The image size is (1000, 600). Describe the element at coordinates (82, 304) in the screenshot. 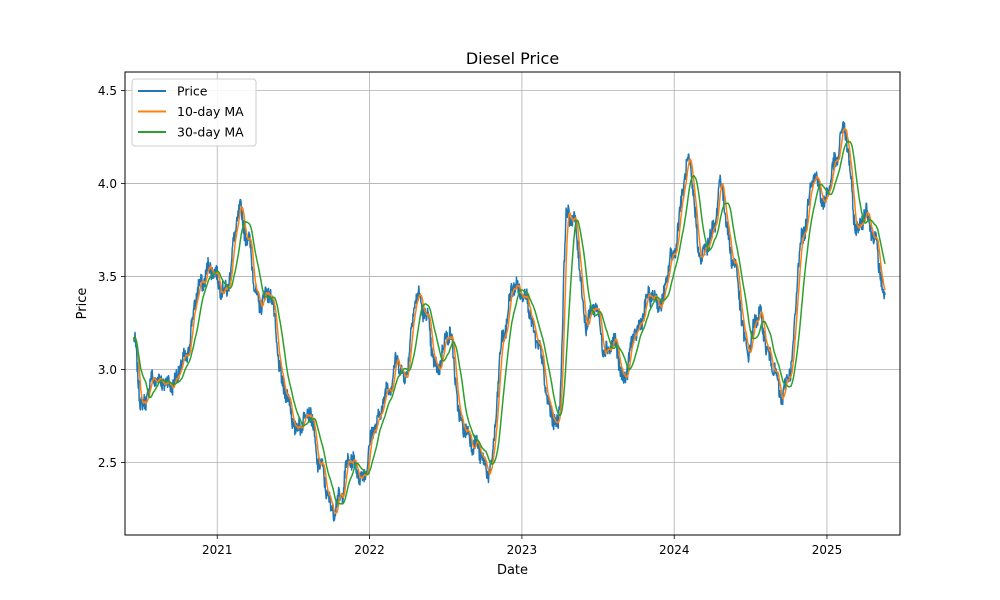

I see `y-axis-label: Price` at that location.